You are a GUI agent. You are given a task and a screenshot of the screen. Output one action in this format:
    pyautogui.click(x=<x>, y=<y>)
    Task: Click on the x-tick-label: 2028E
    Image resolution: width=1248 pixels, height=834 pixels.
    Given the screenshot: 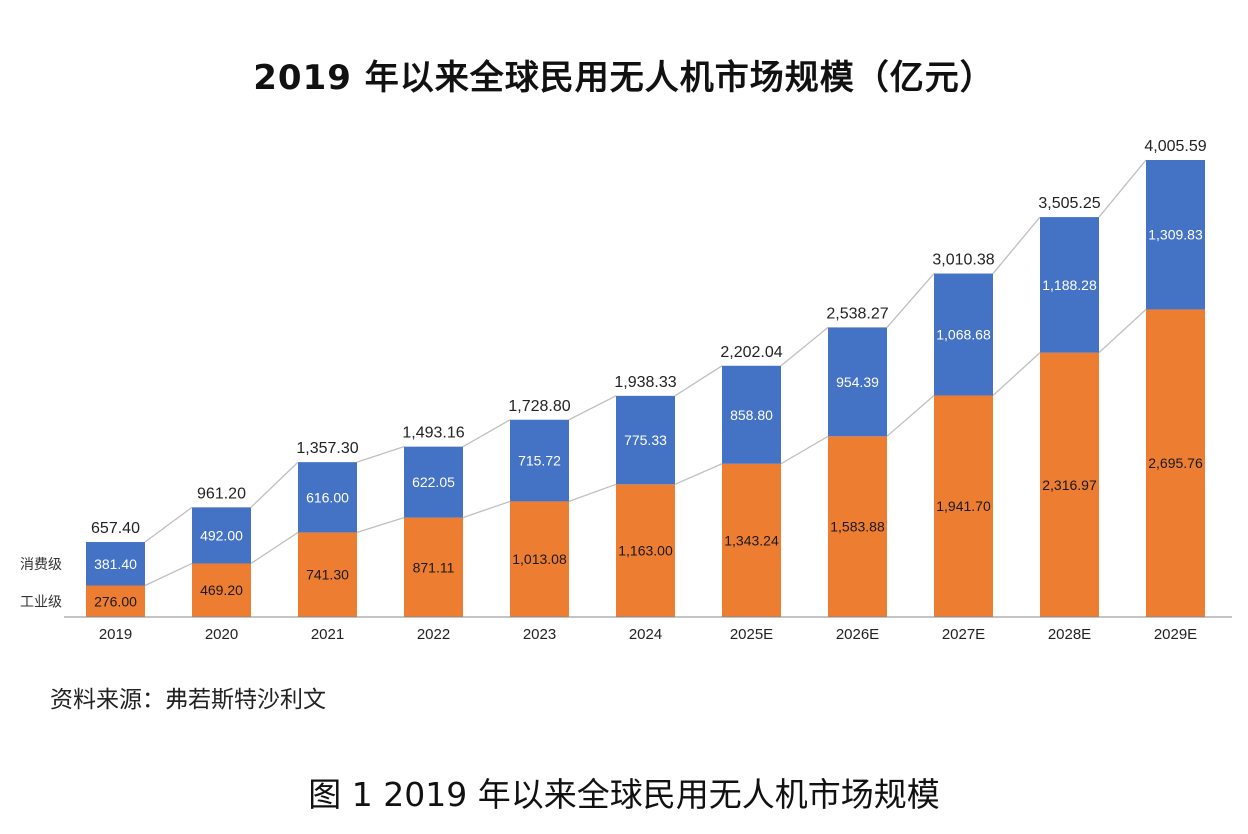 What is the action you would take?
    pyautogui.click(x=1069, y=634)
    